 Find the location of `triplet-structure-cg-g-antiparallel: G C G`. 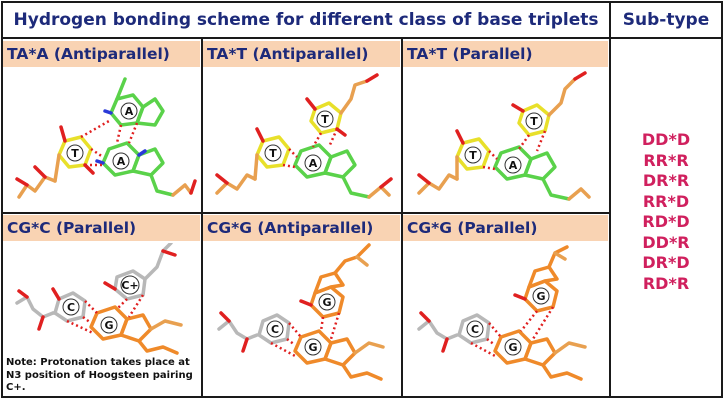

triplet-structure-cg-g-antiparallel: G C G is located at coordinates (301, 312).